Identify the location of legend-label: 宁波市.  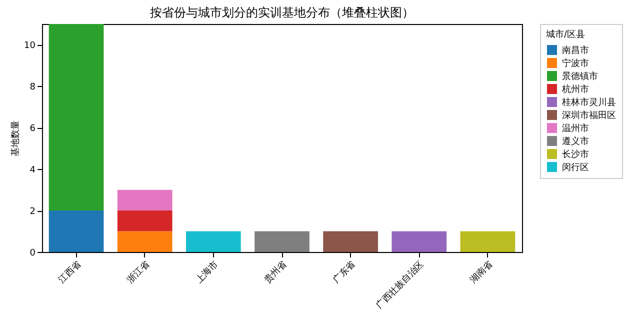
(575, 63).